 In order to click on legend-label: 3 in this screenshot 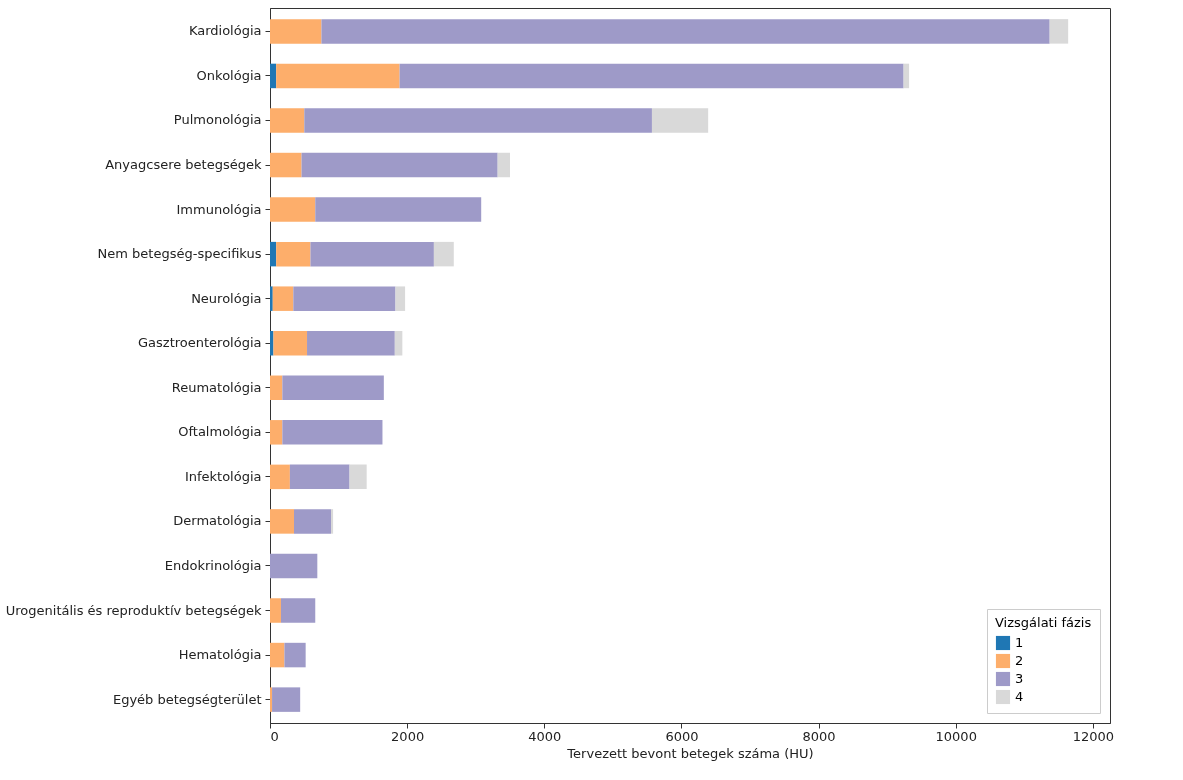, I will do `click(1019, 678)`.